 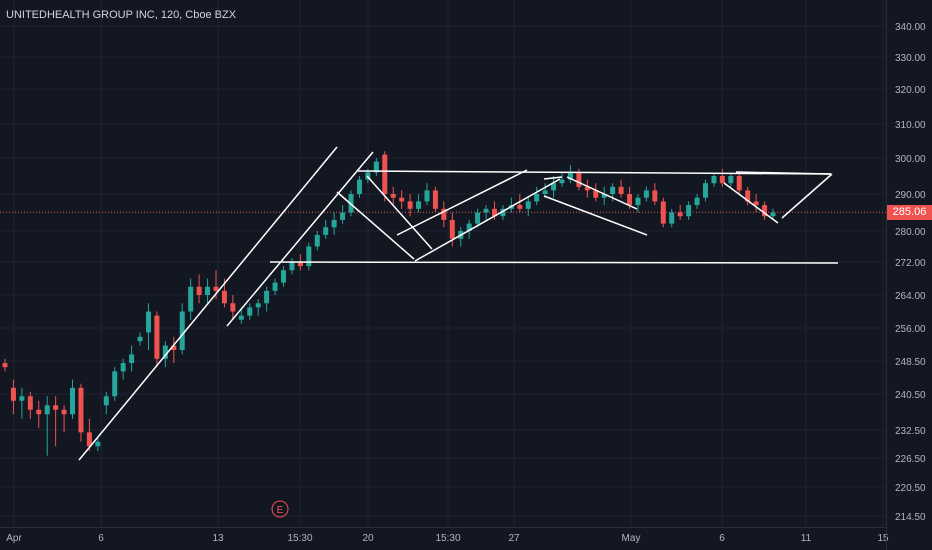 I want to click on price-tick-label: 280.00, so click(x=910, y=232).